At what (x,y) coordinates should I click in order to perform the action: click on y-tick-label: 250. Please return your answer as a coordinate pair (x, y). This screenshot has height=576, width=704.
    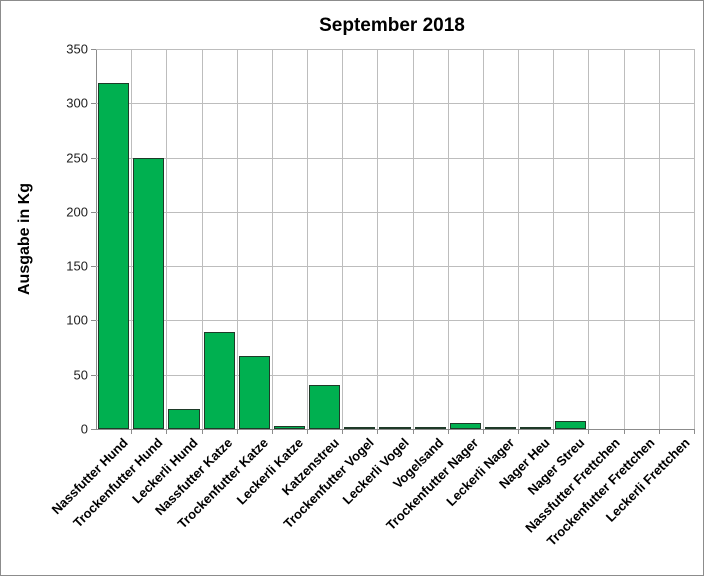
    Looking at the image, I should click on (77, 158).